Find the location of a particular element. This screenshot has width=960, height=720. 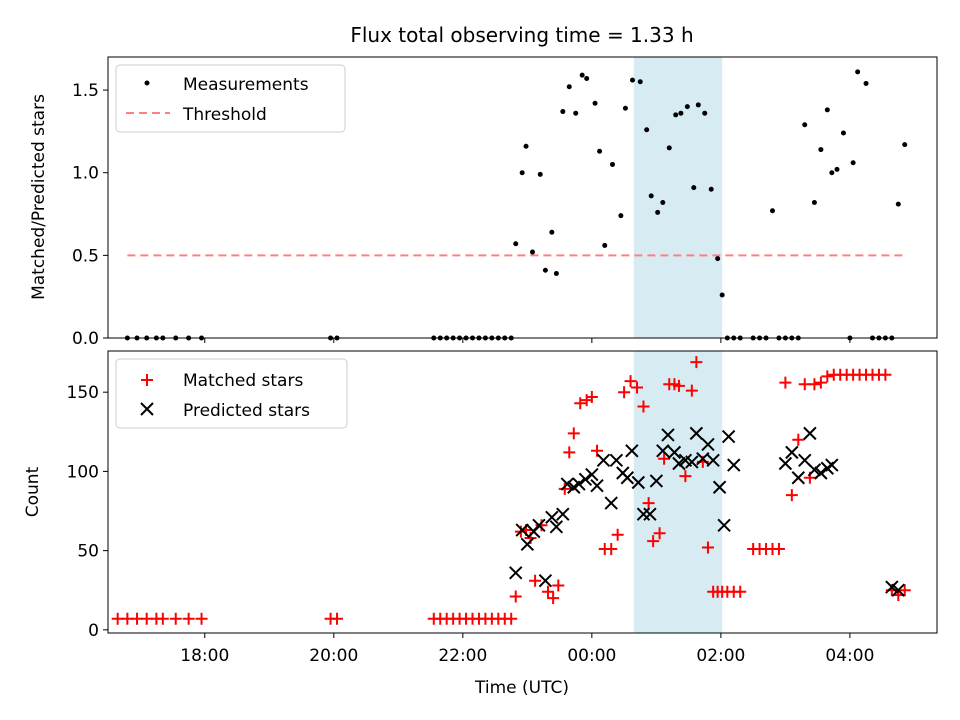

bottom-legend: Matched stars Predicted stars is located at coordinates (231, 393).